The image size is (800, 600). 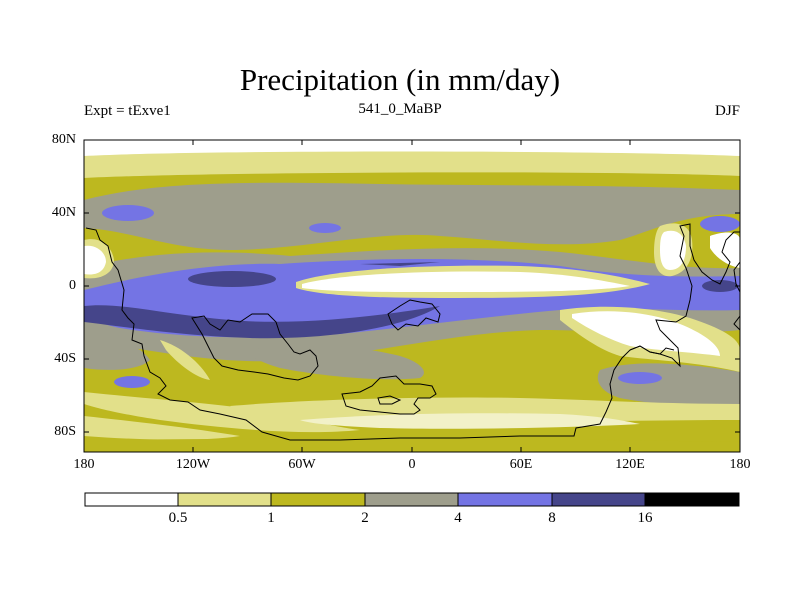 What do you see at coordinates (127, 111) in the screenshot?
I see `experiment-label: Expt = tExve1` at bounding box center [127, 111].